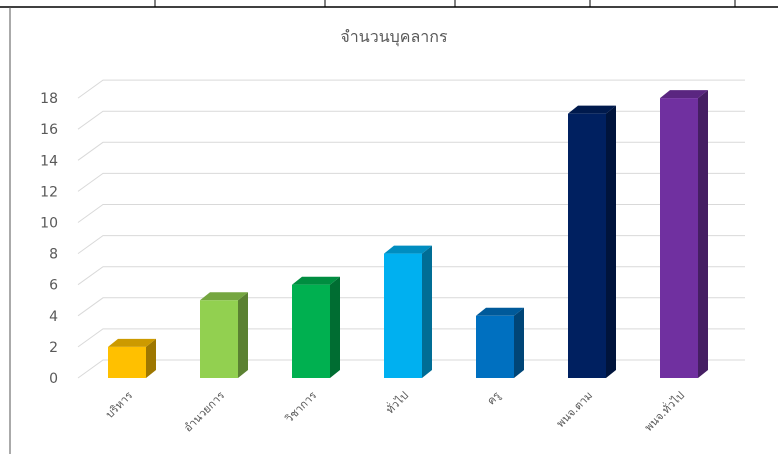  Describe the element at coordinates (574, 409) in the screenshot. I see `x-tick-label: พนจ.ตาม` at that location.